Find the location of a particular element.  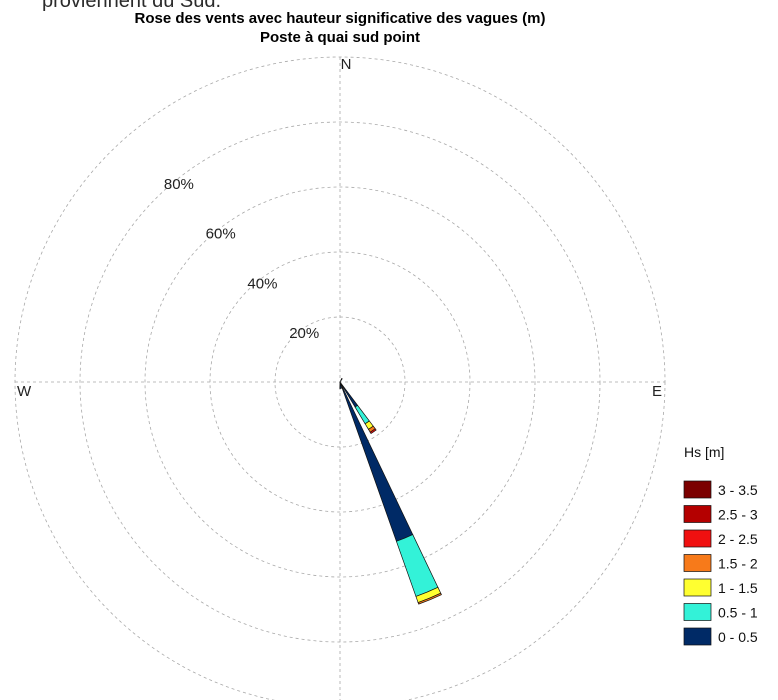

direction-label-n: N is located at coordinates (346, 64).